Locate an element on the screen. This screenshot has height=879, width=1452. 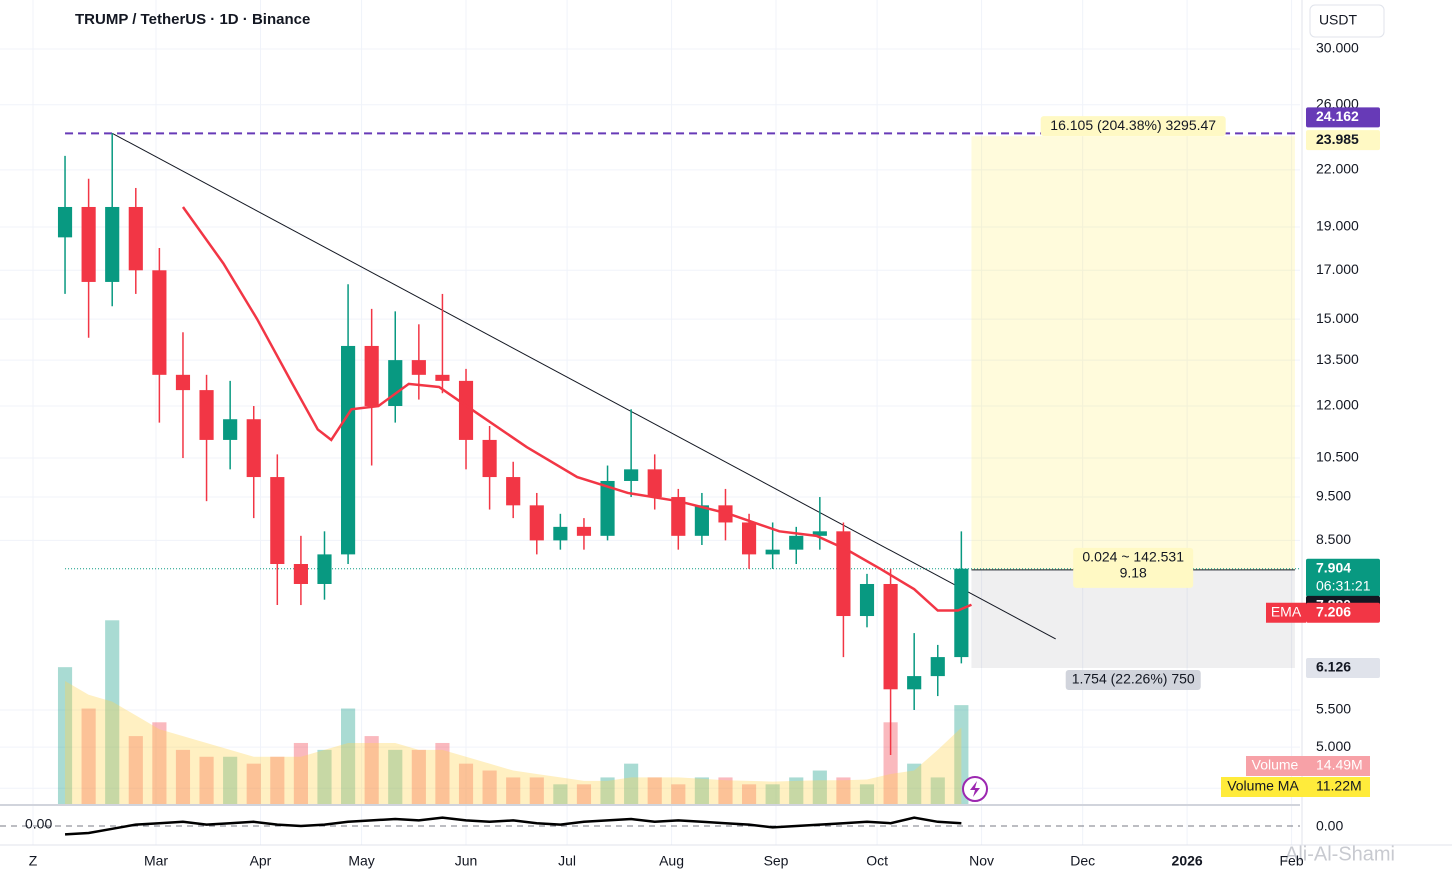
y-tick-label: 15.000 is located at coordinates (1337, 318).